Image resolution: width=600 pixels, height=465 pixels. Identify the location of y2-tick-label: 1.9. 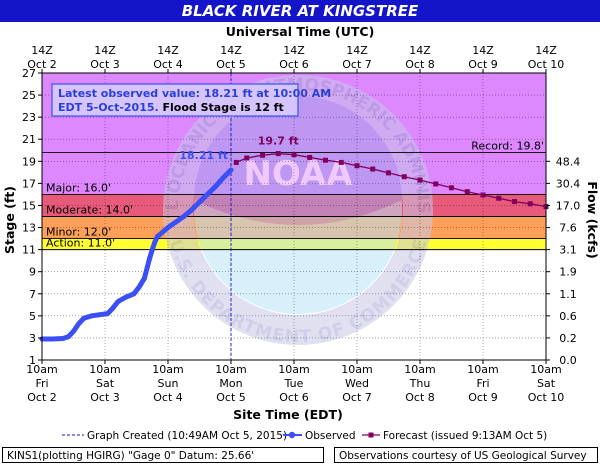
(568, 272).